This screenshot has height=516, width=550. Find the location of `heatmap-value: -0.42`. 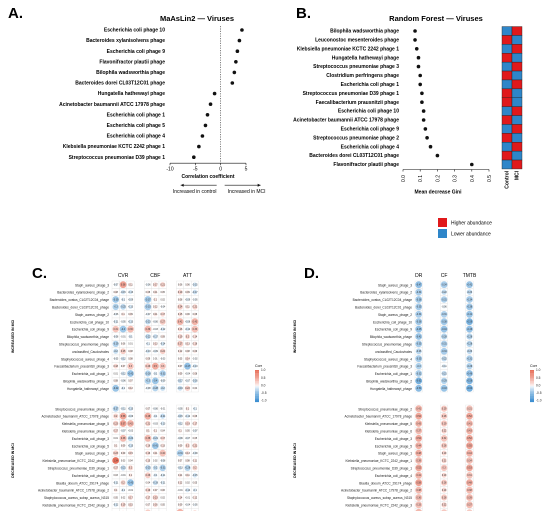

heatmap-value: -0.42 is located at coordinates (116, 389).